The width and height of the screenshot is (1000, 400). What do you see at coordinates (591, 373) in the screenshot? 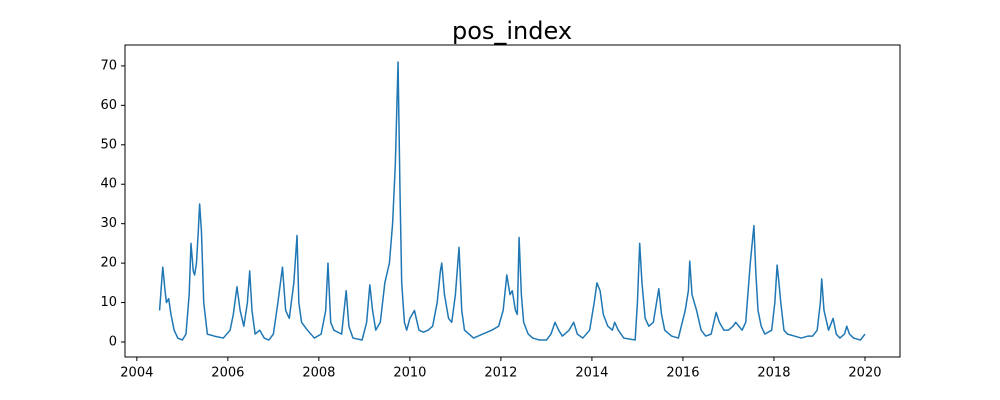
I see `x-tick-label: 2014` at bounding box center [591, 373].